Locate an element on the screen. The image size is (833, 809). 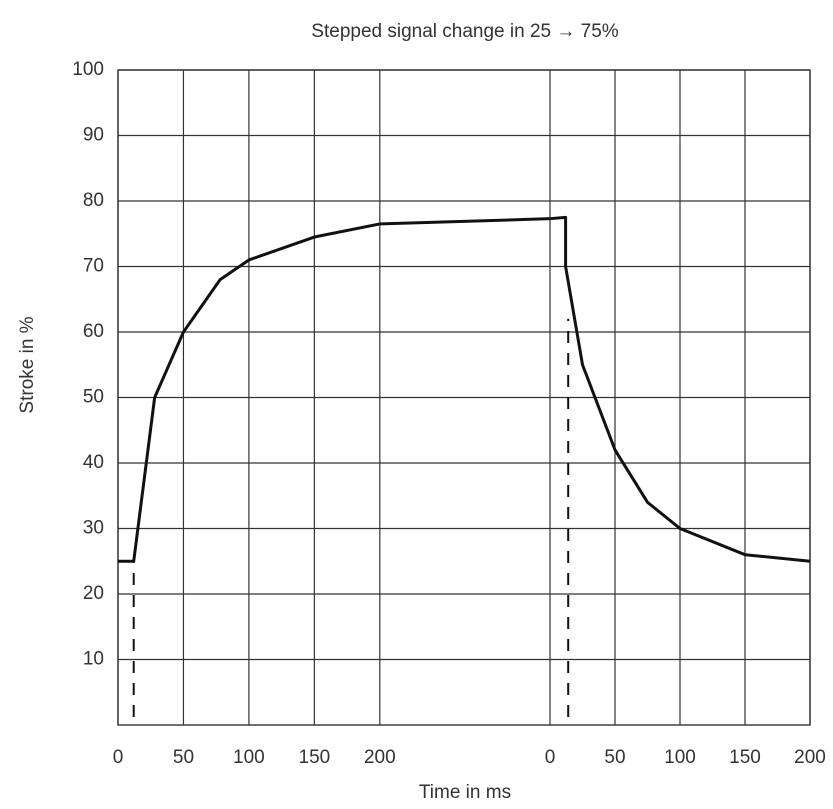
y-tick-label: 40 is located at coordinates (93, 462).